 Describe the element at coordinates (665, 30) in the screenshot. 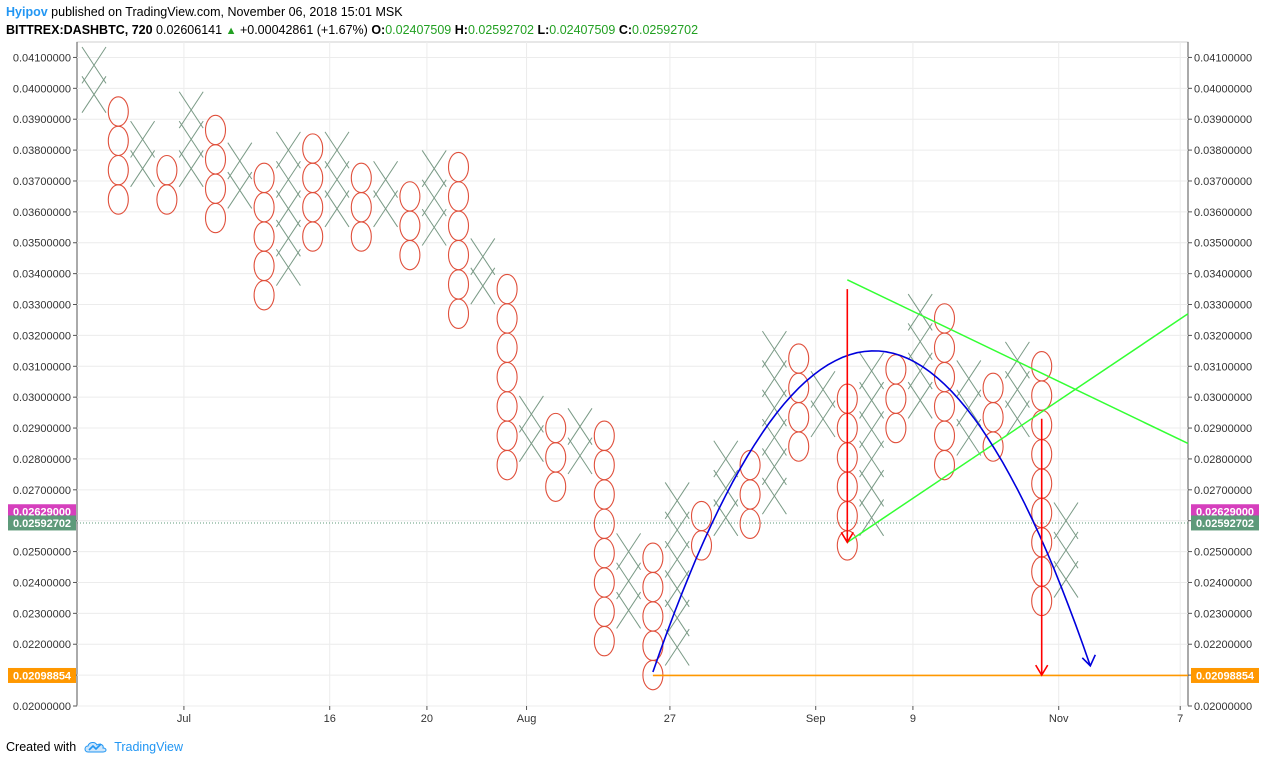

I see `close-value: 0.02592702` at that location.